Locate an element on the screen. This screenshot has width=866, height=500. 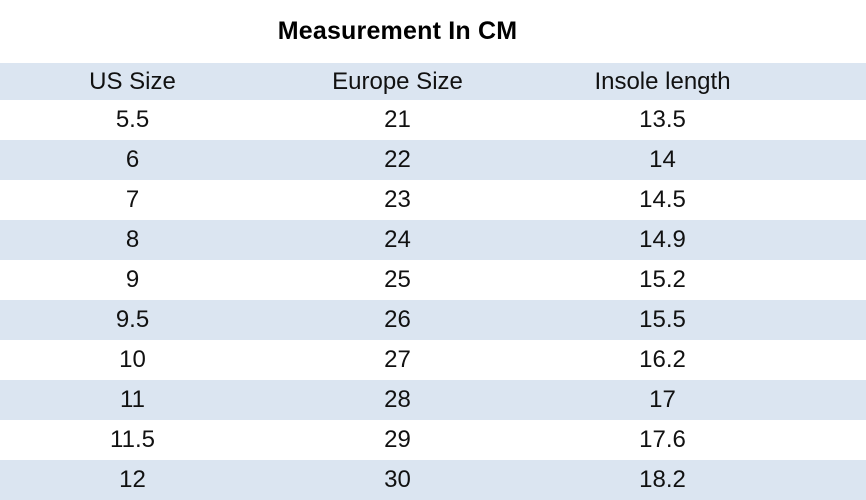
table-cell: 28 is located at coordinates (397, 399).